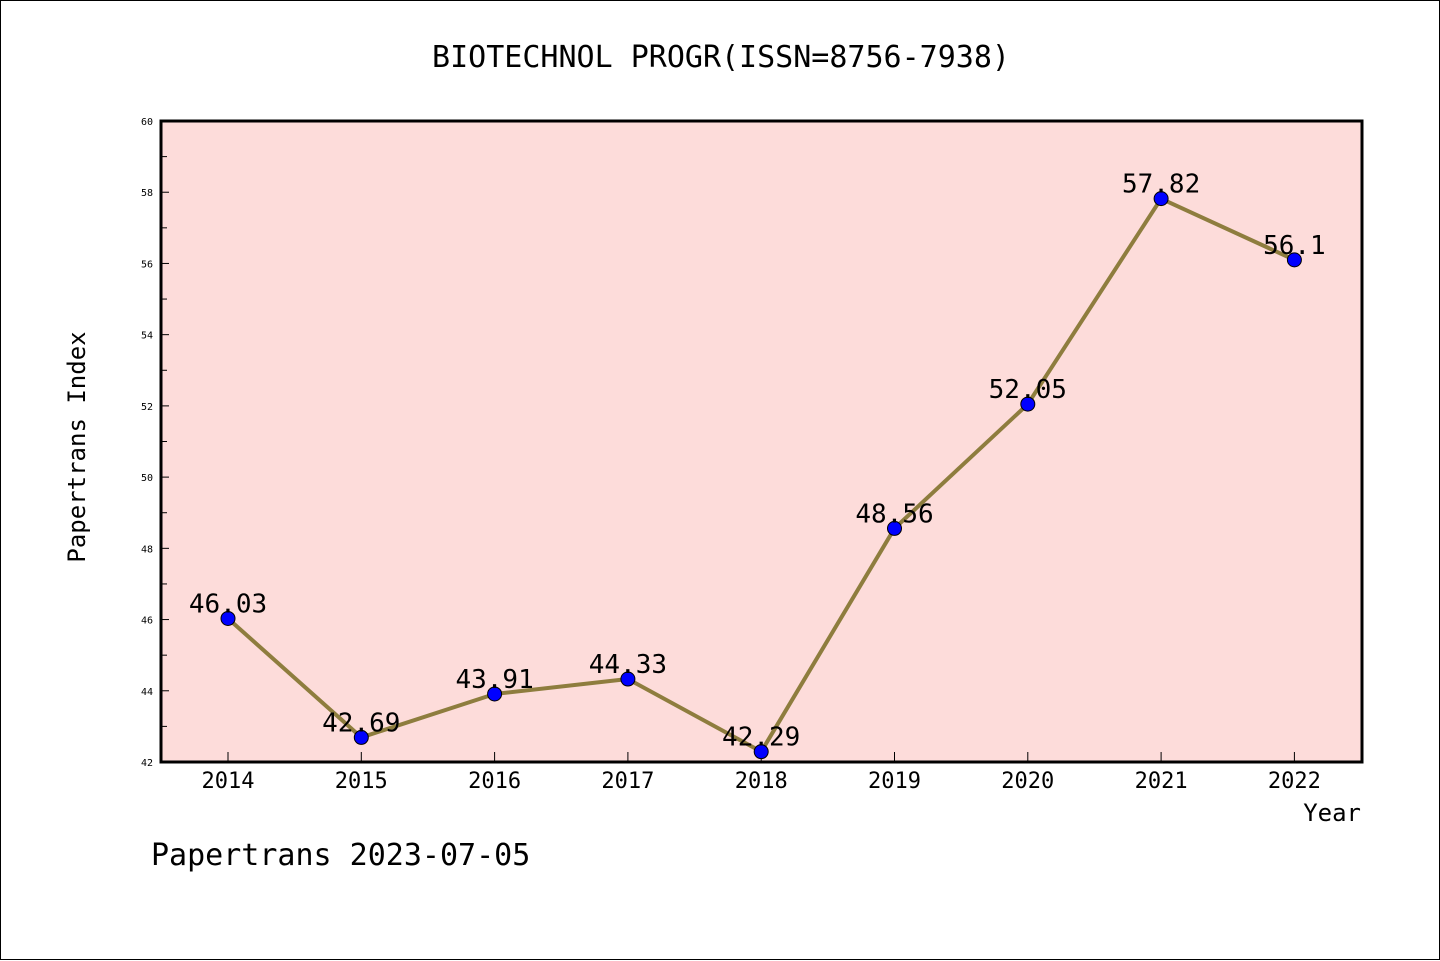  Describe the element at coordinates (494, 781) in the screenshot. I see `x-tick-label: 2016` at that location.